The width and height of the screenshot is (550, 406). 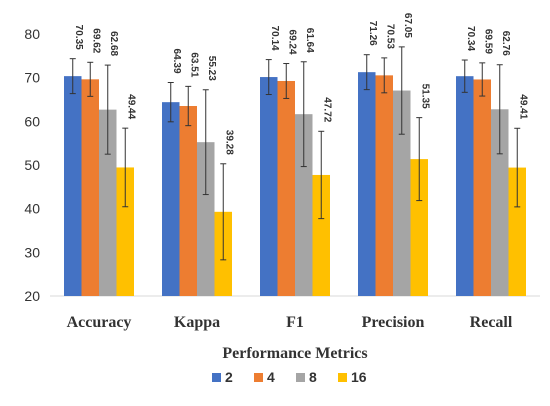 What do you see at coordinates (326, 109) in the screenshot?
I see `data-label: 47.72` at bounding box center [326, 109].